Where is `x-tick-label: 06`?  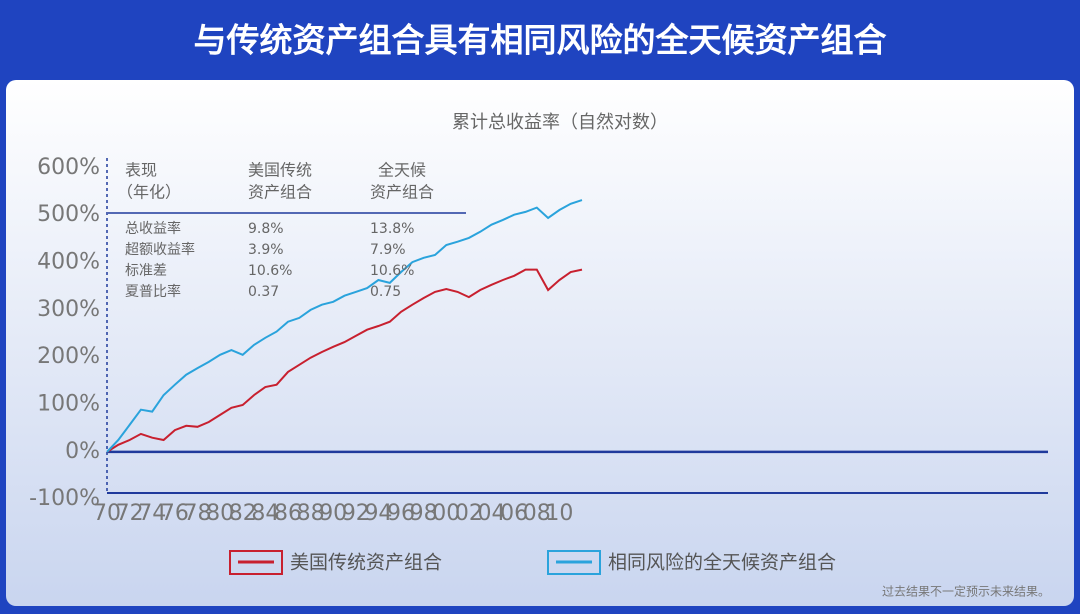 x-tick-label: 06 is located at coordinates (514, 513).